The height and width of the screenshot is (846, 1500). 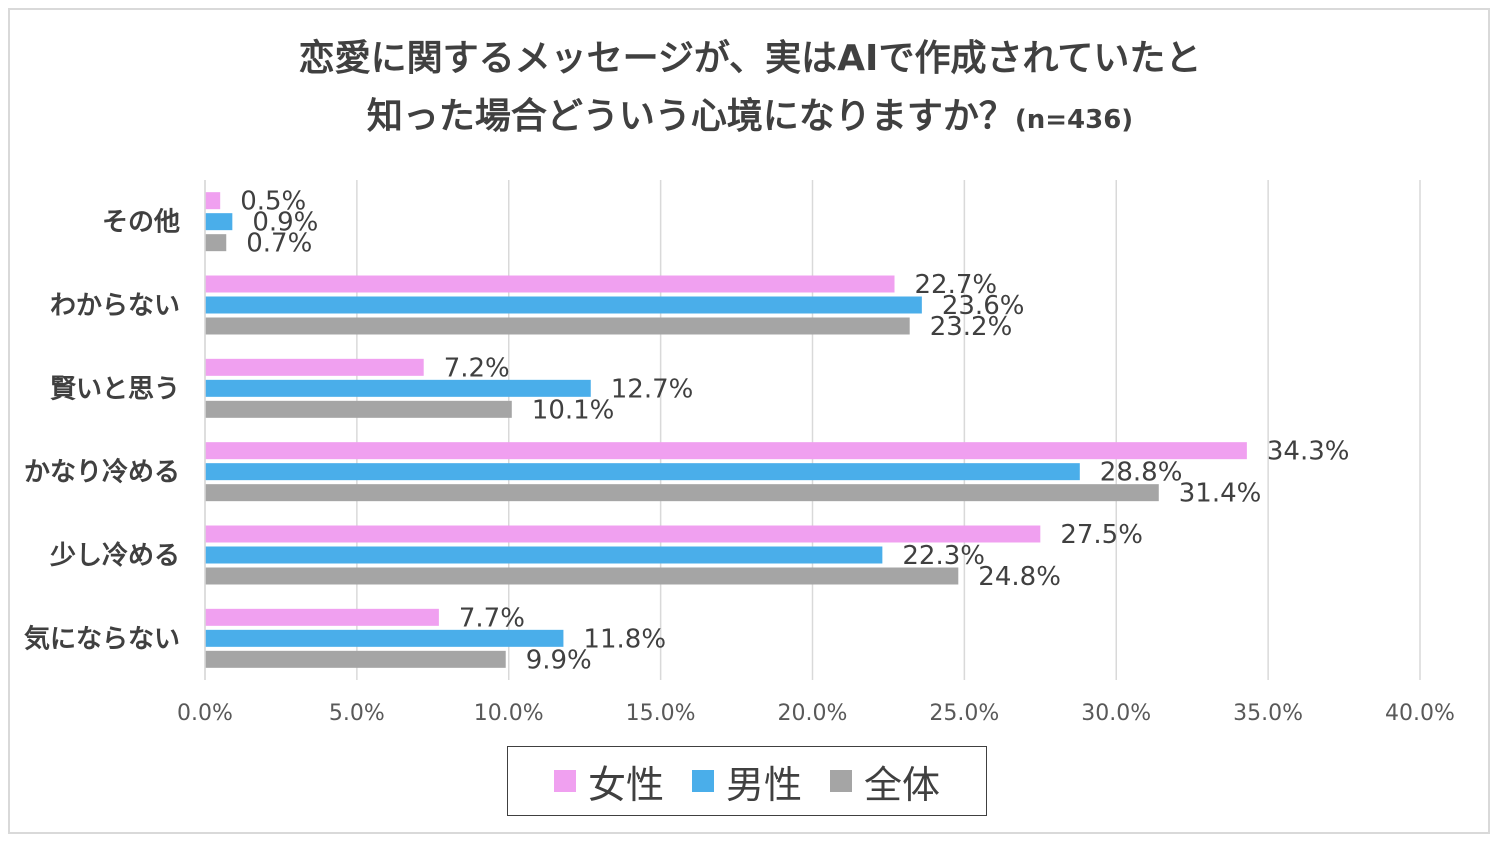 What do you see at coordinates (841, 781) in the screenshot?
I see `legend-swatch-total` at bounding box center [841, 781].